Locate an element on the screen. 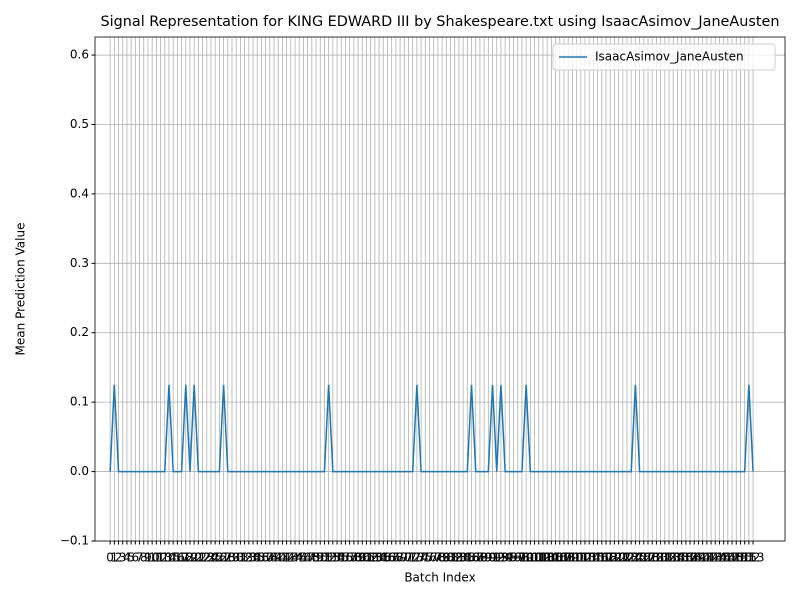 Image resolution: width=800 pixels, height=600 pixels. x-tick-label: 150 is located at coordinates (740, 558).